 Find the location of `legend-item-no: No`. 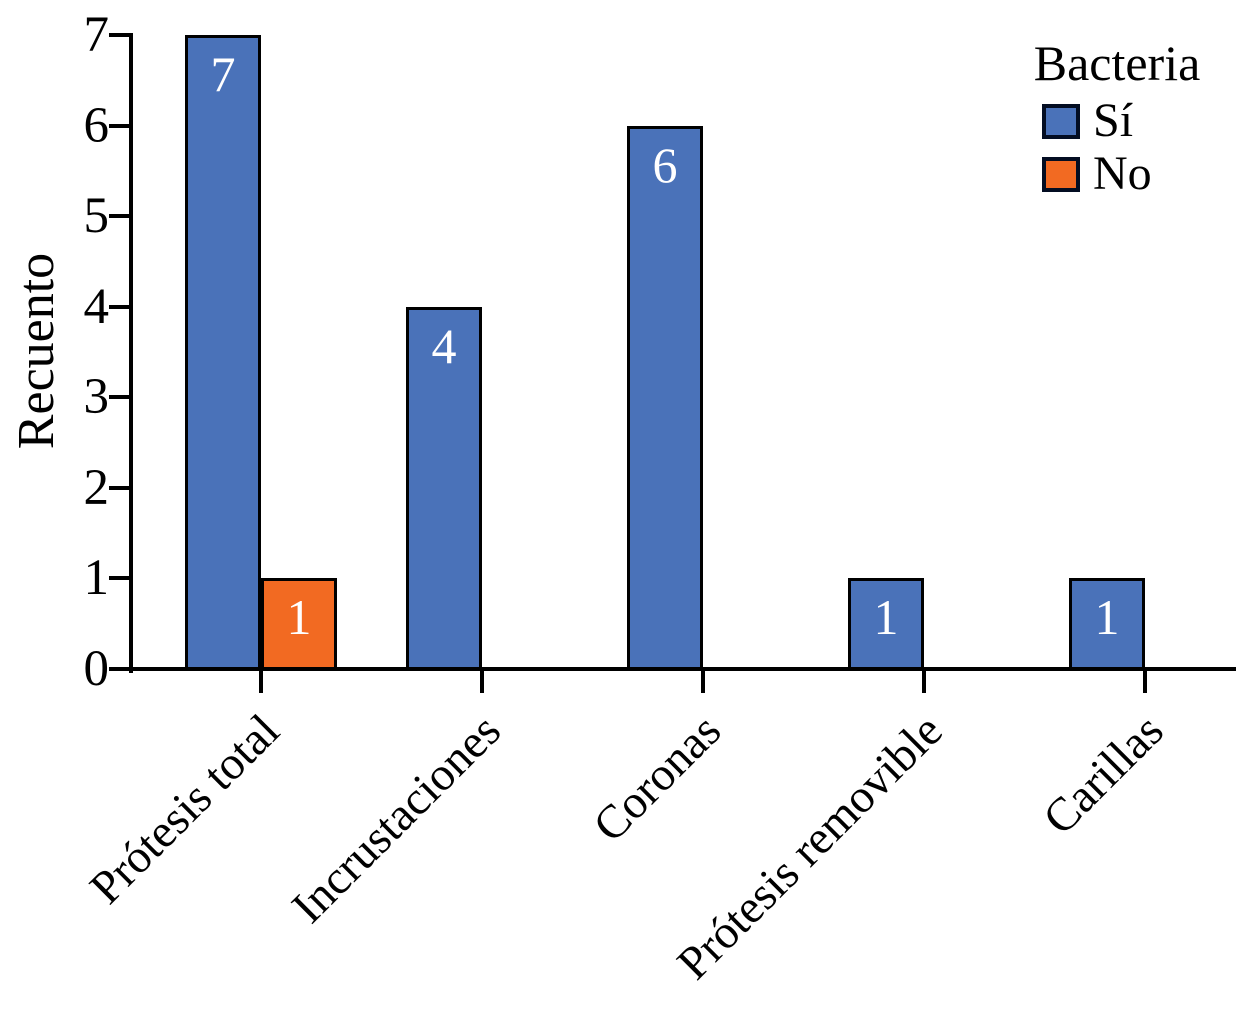

legend-item-no: No is located at coordinates (1132, 174).